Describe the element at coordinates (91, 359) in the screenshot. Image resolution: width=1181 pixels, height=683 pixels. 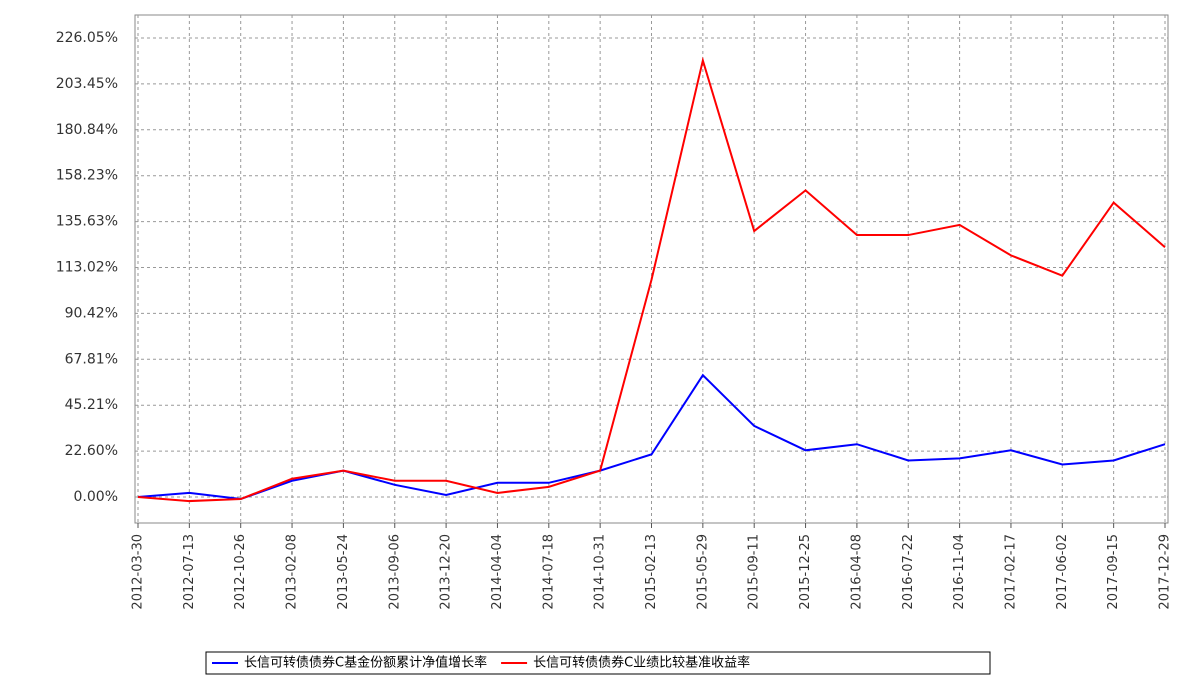
I see `y-tick-label: 67.81%` at that location.